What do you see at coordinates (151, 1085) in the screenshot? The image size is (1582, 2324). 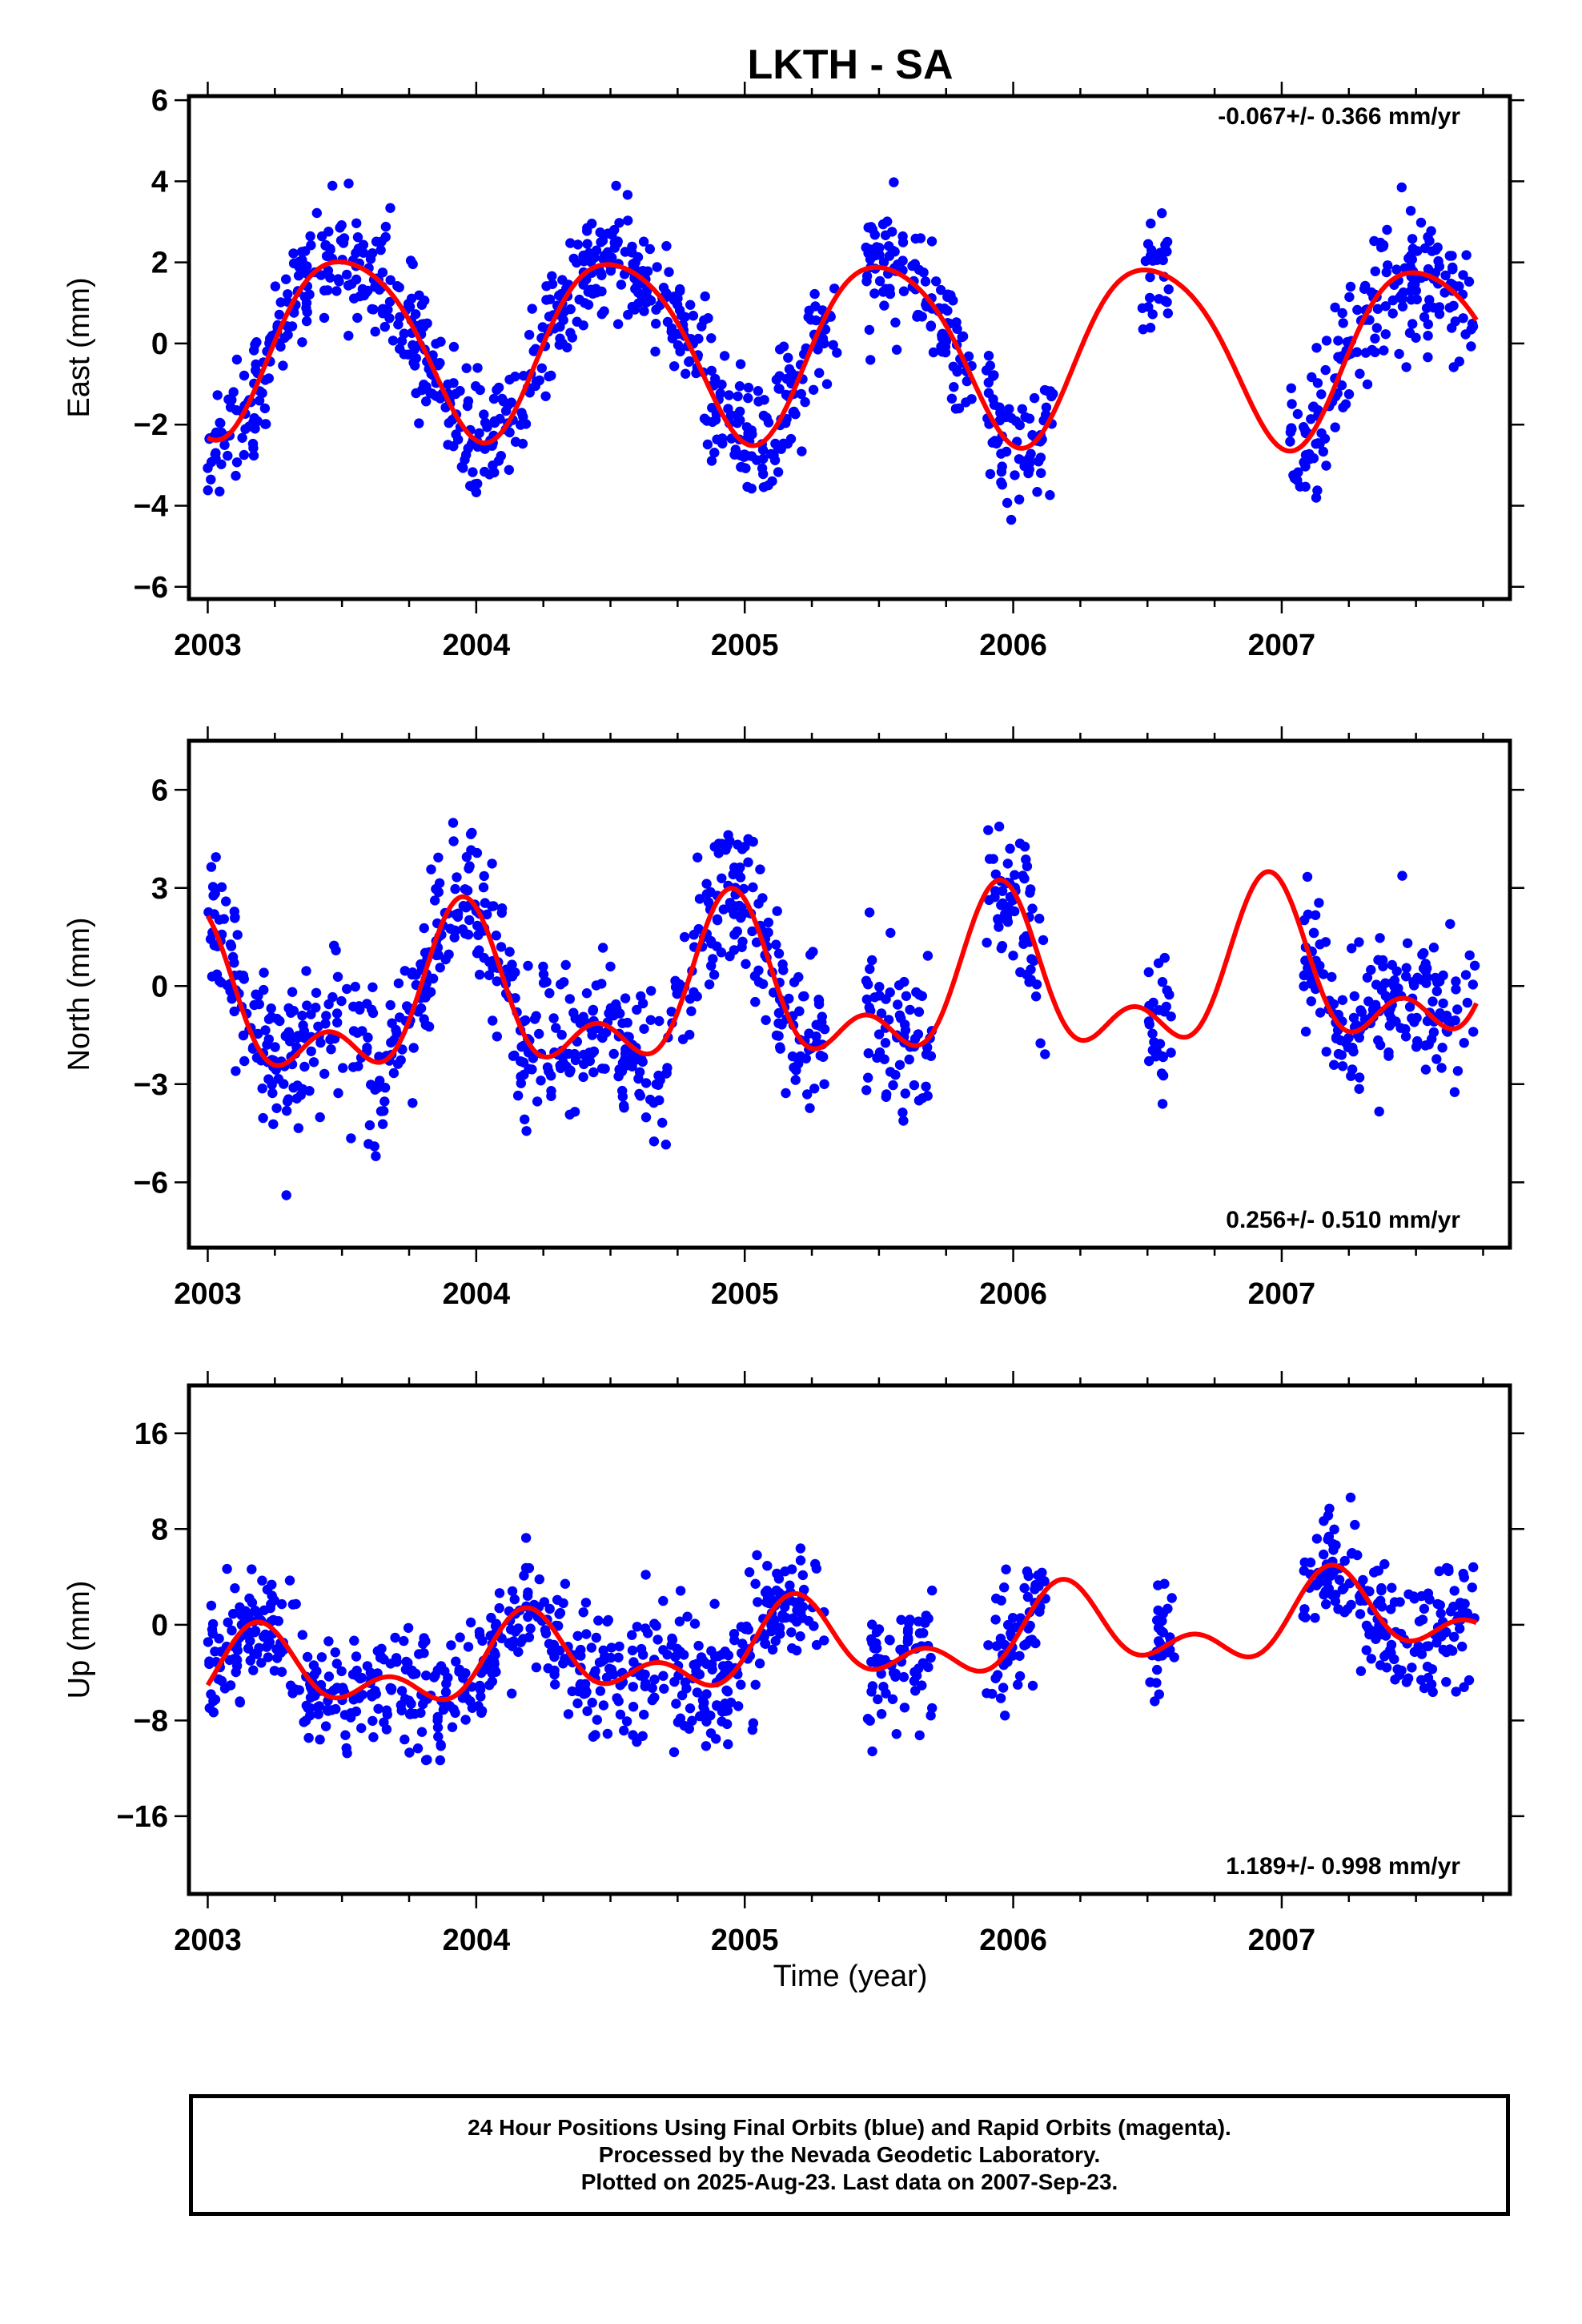 I see `y-tick-label: −3` at bounding box center [151, 1085].